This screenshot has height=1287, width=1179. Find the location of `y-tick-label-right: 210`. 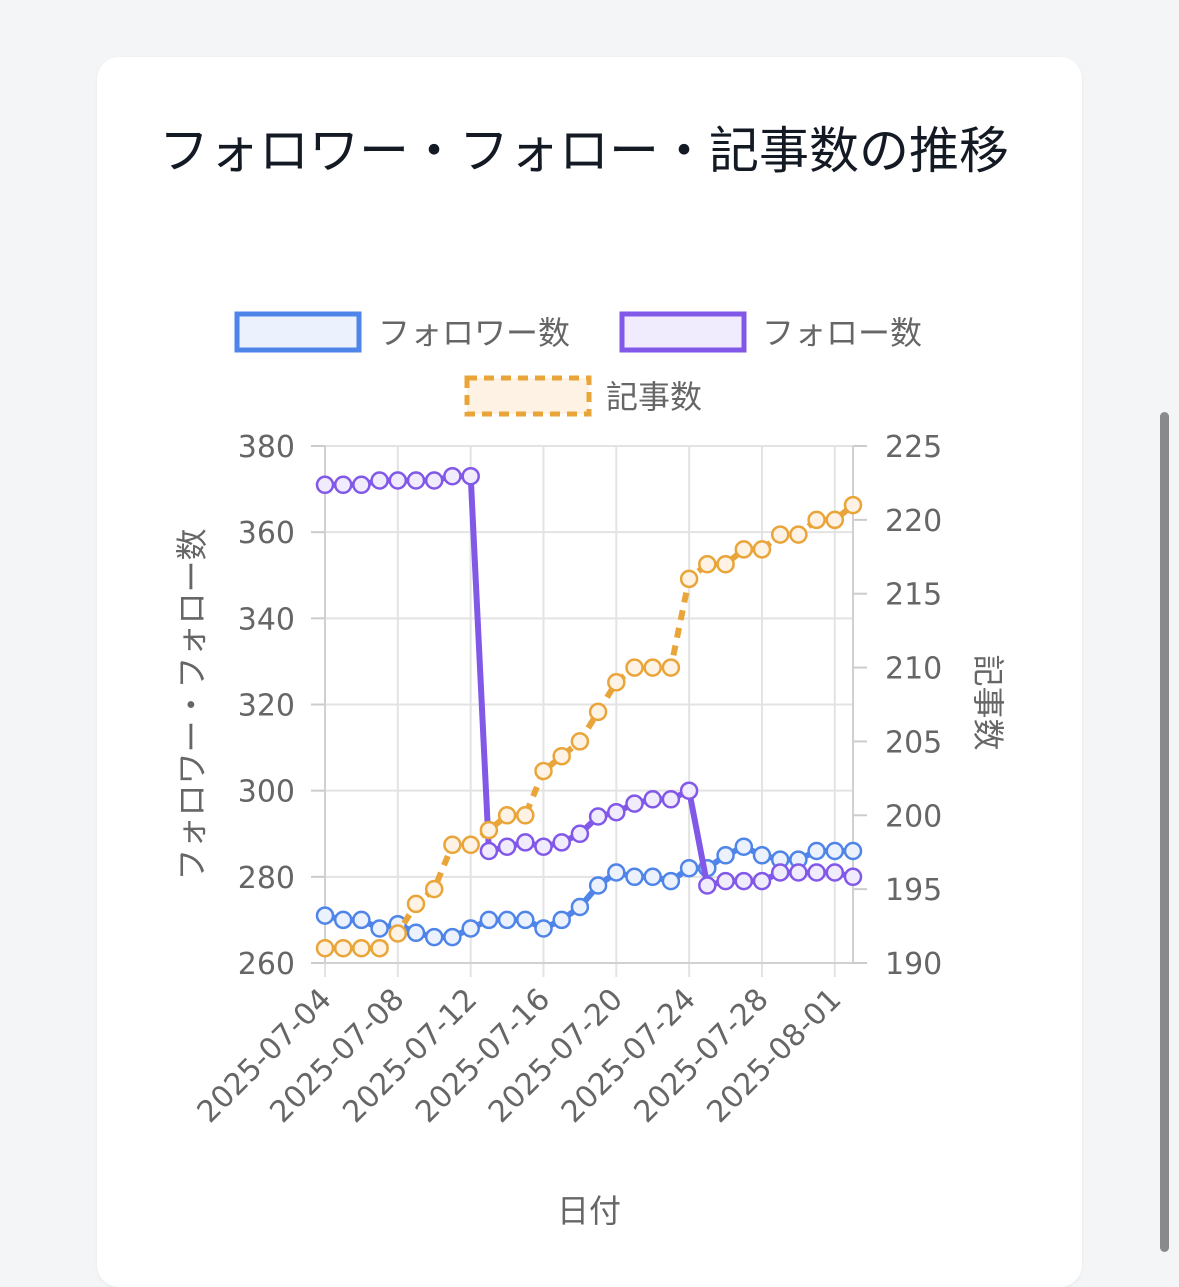

y-tick-label-right: 210 is located at coordinates (913, 669).